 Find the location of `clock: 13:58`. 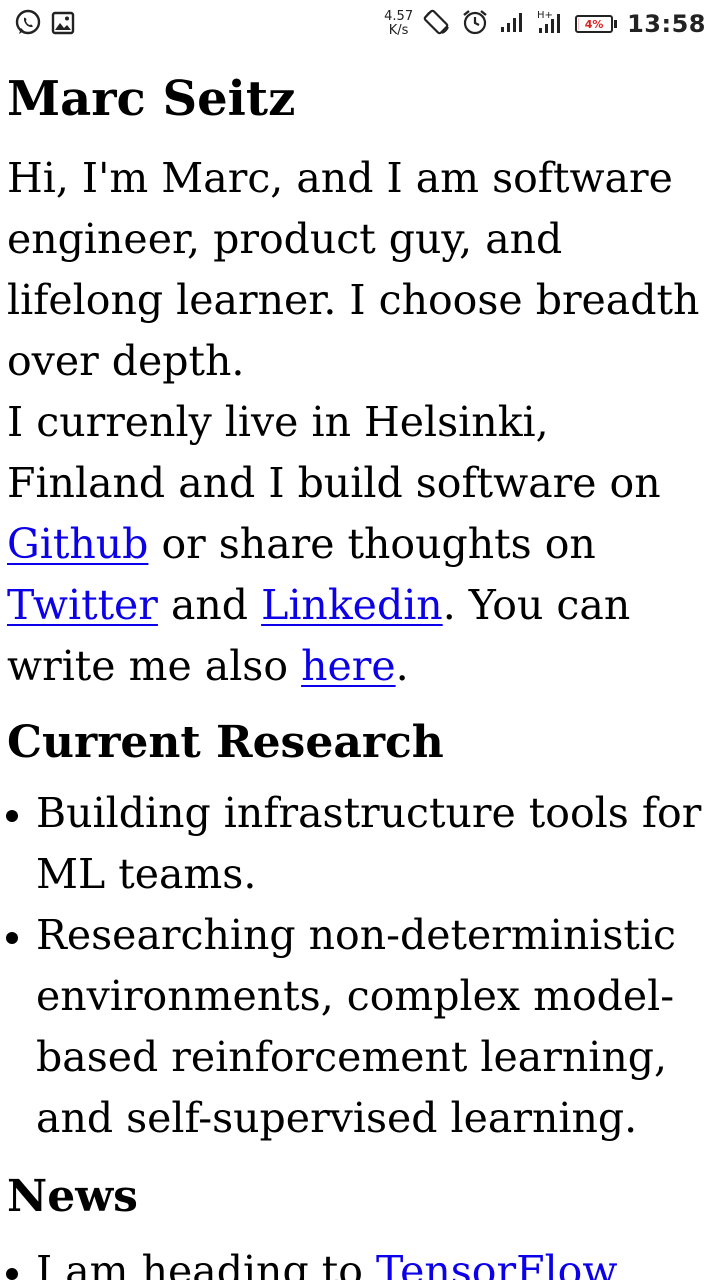

clock: 13:58 is located at coordinates (666, 24).